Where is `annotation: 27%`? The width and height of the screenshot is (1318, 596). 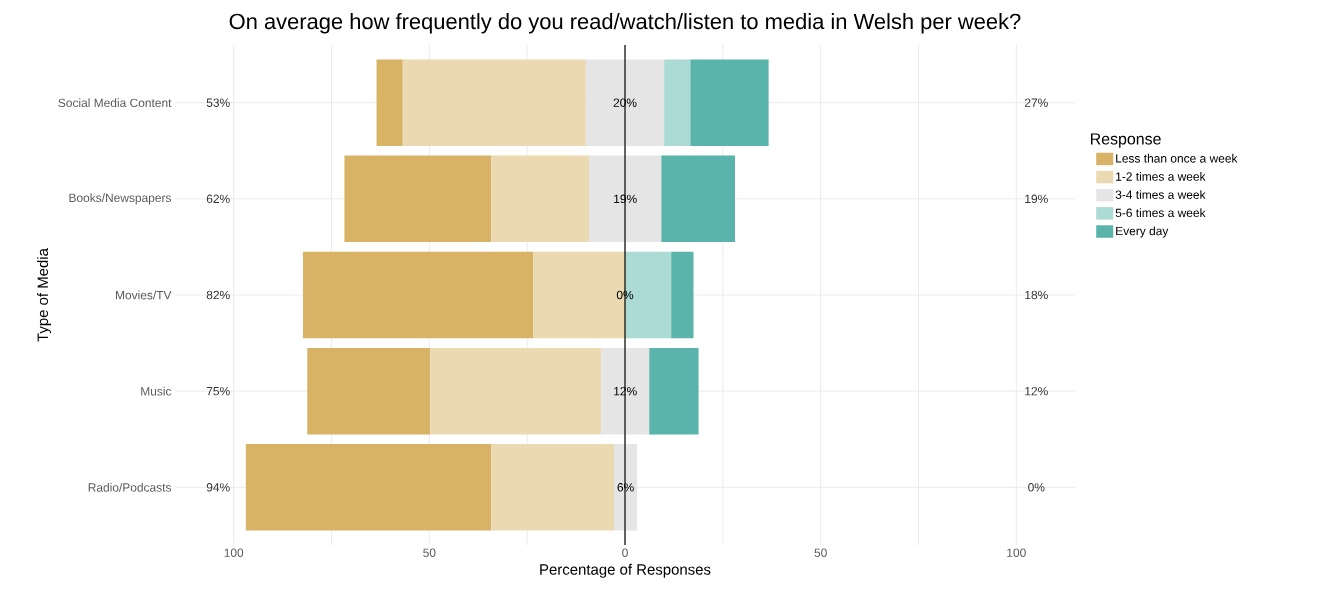
annotation: 27% is located at coordinates (1036, 102).